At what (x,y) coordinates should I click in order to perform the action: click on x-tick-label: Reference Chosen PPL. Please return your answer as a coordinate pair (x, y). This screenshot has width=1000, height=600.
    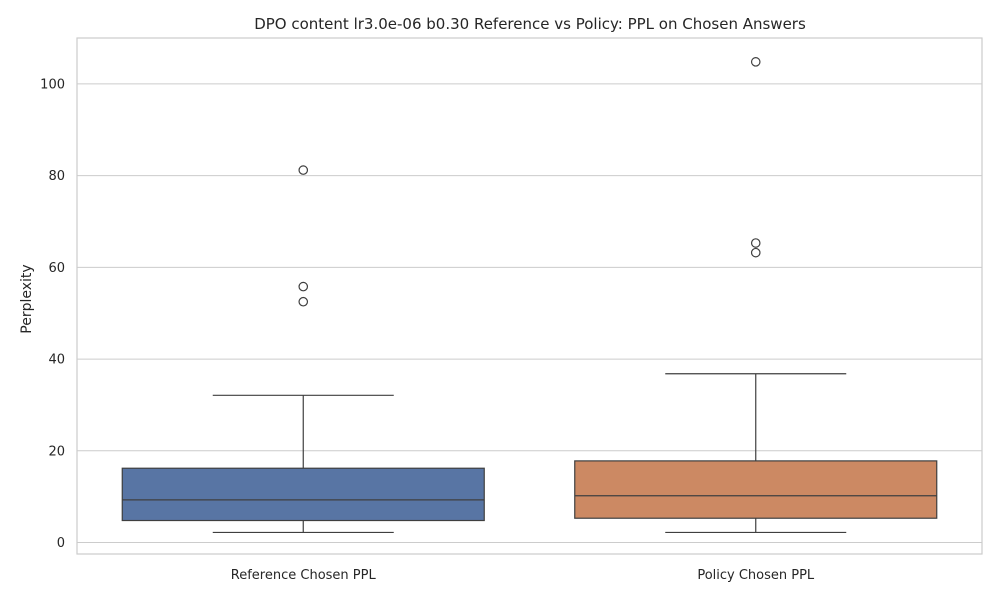
    Looking at the image, I should click on (304, 575).